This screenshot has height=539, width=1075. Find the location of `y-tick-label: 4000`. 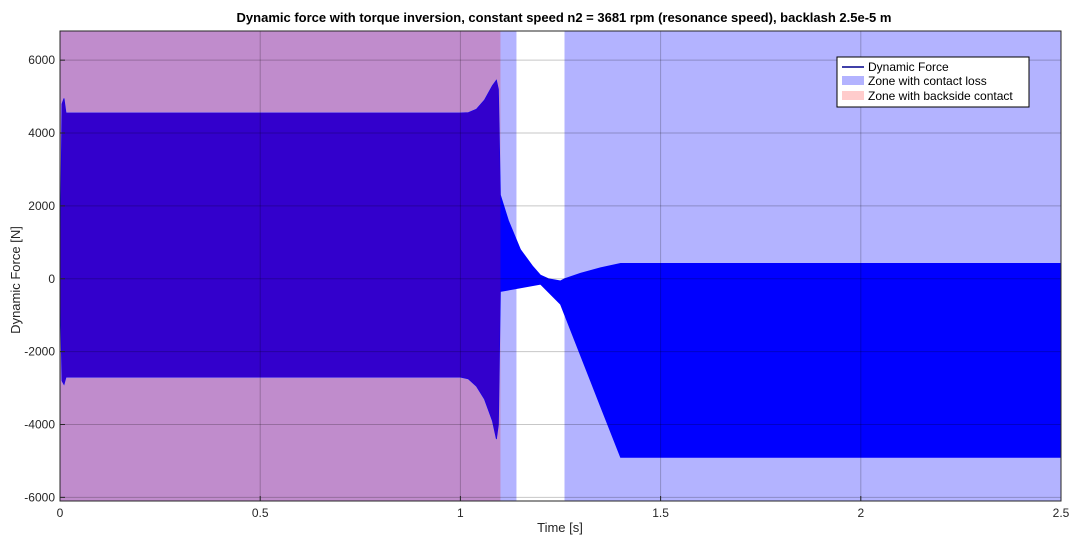

y-tick-label: 4000 is located at coordinates (41, 133).